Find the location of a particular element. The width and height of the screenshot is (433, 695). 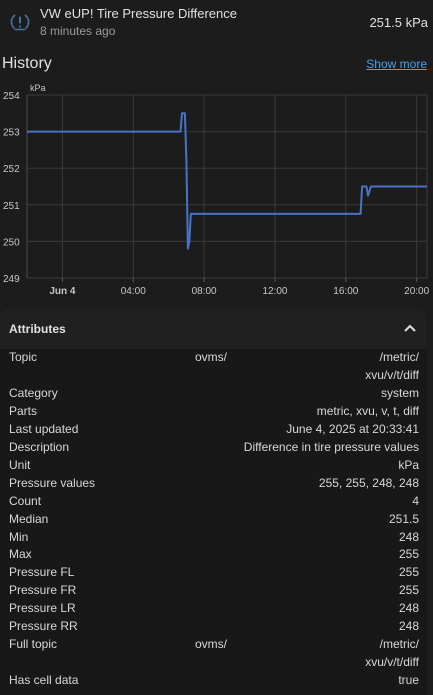

attribute-key: Pressure FL is located at coordinates (42, 572).